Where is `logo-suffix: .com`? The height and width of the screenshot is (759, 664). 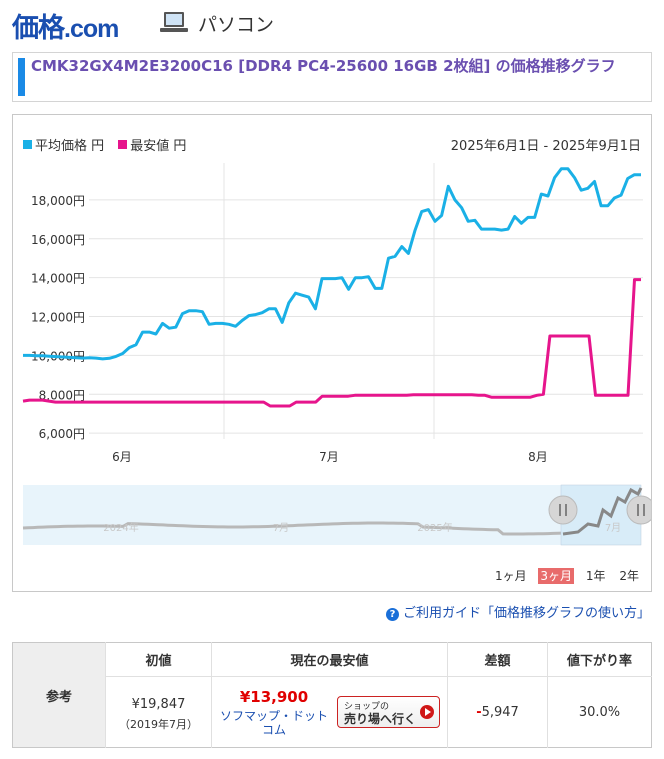
logo-suffix: .com is located at coordinates (91, 29).